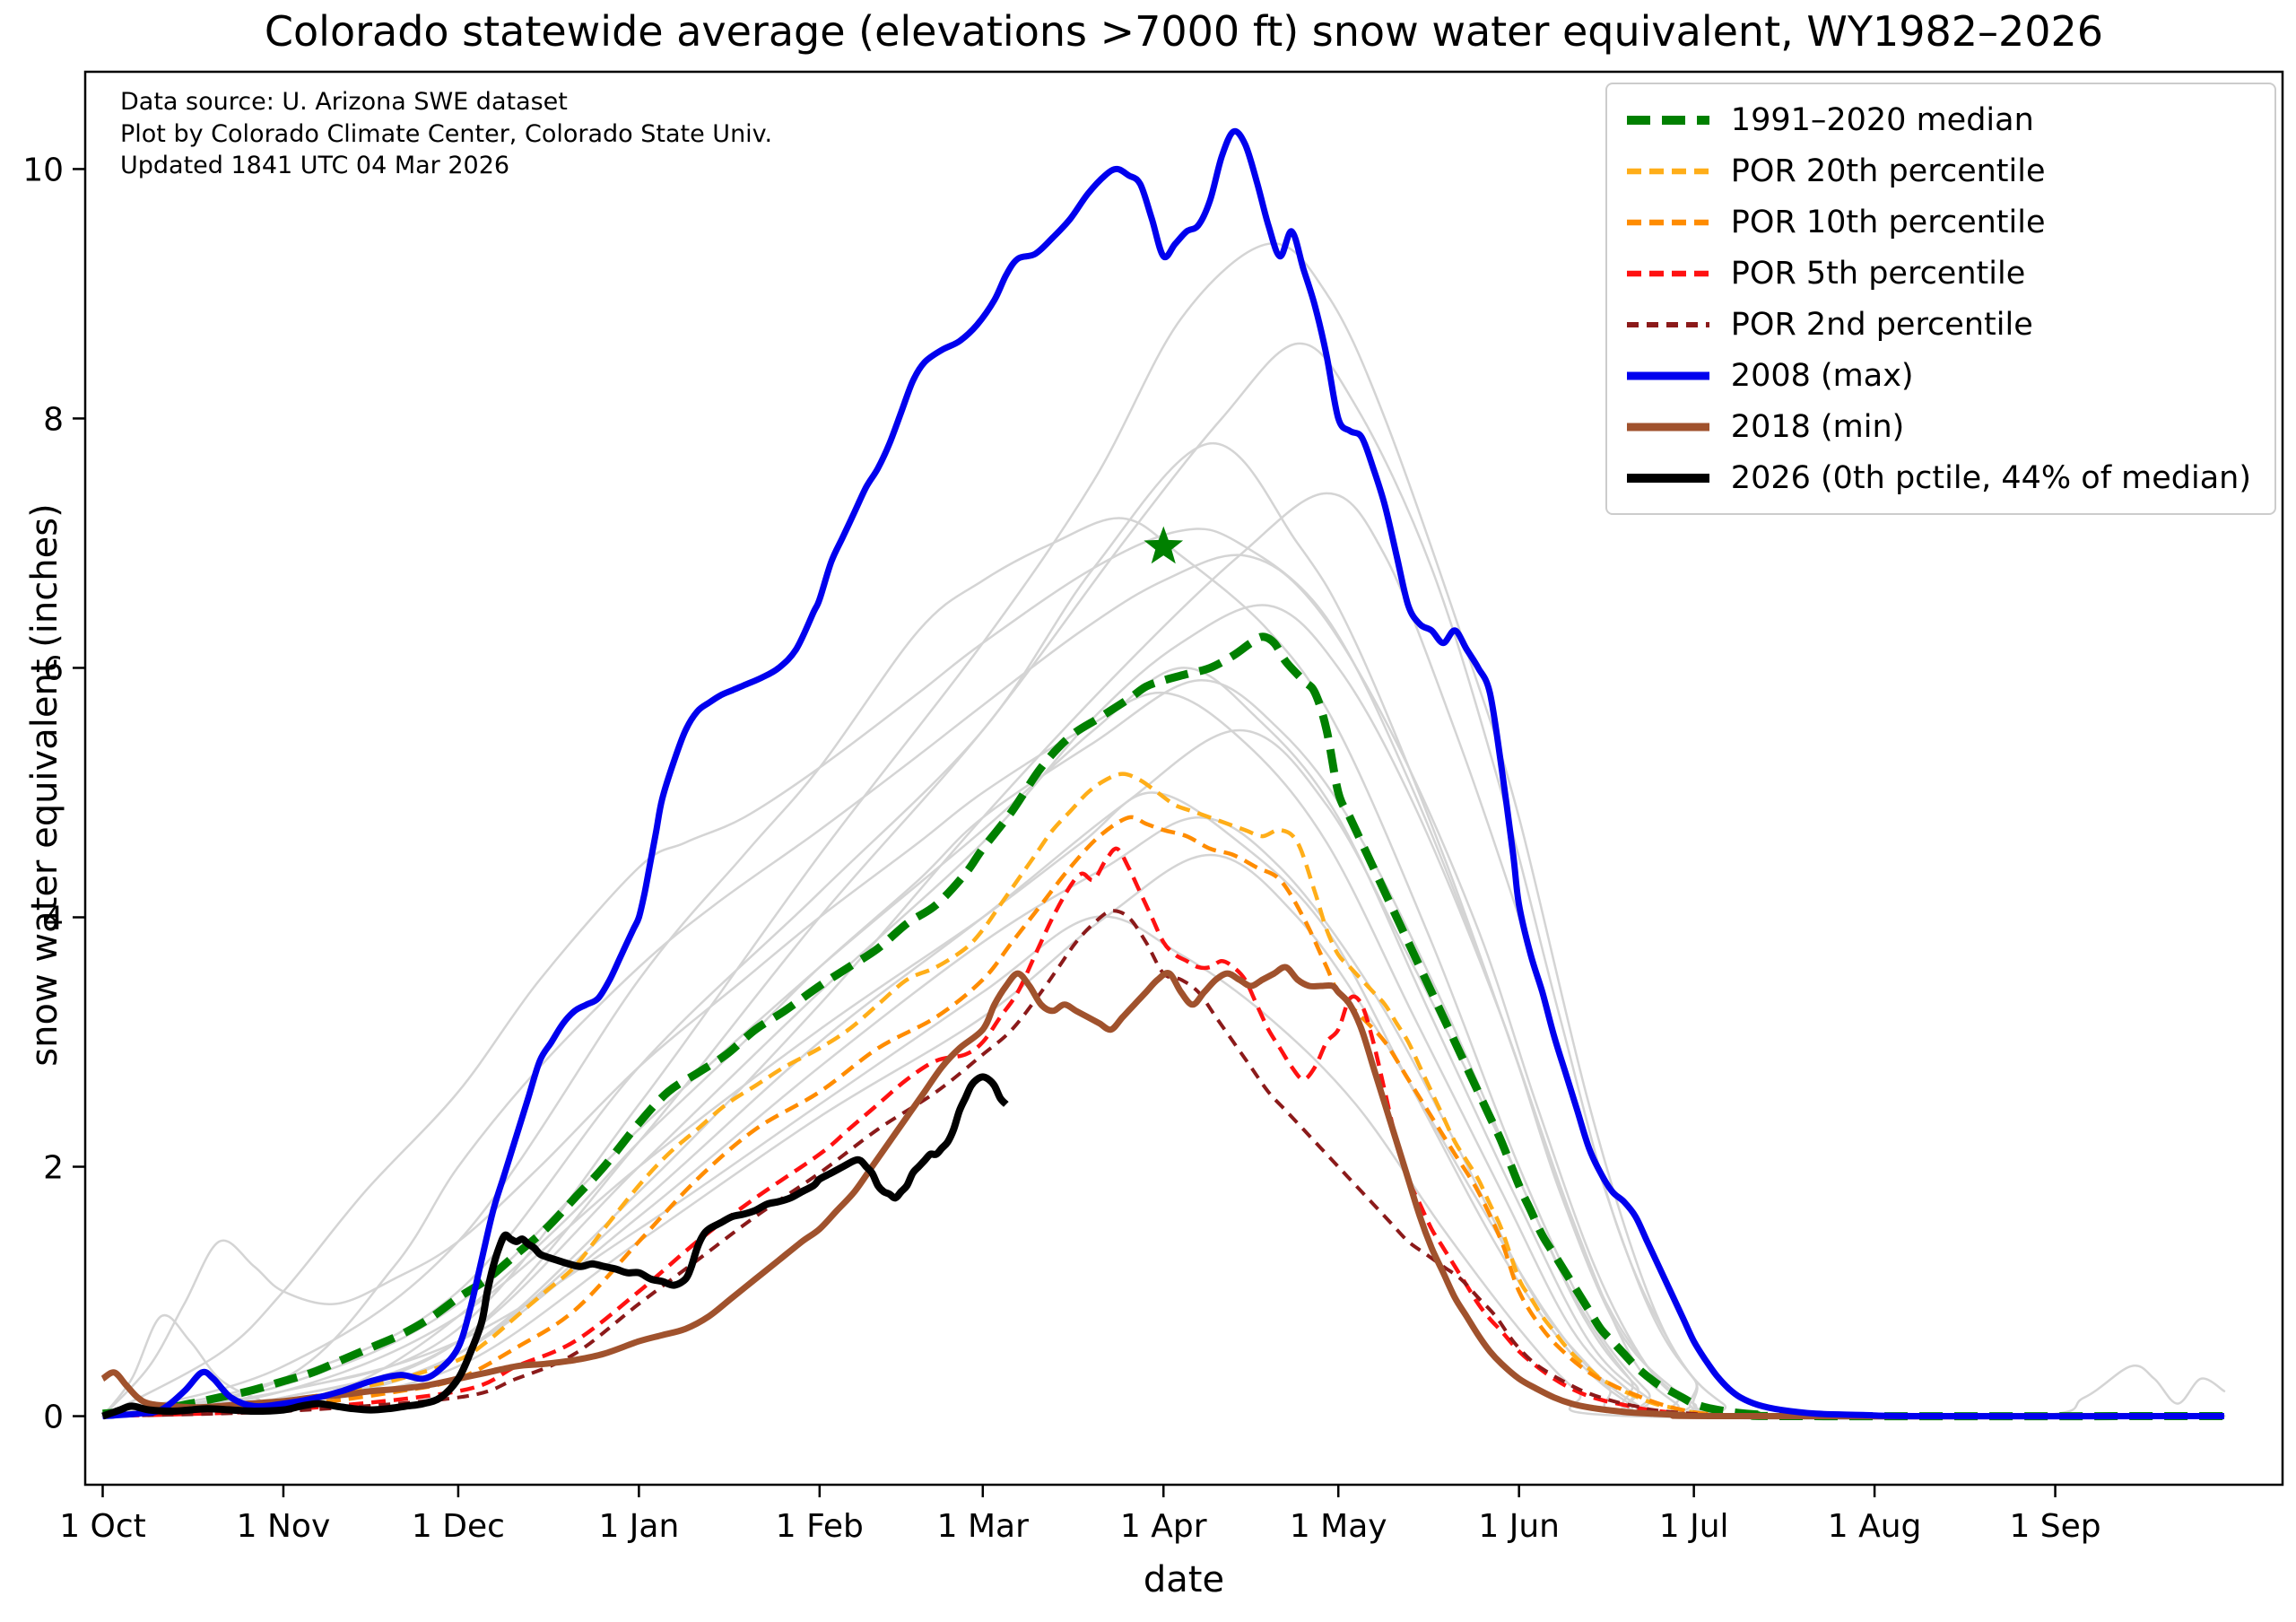  What do you see at coordinates (1164, 545) in the screenshot?
I see `median-peak-star-icon` at bounding box center [1164, 545].